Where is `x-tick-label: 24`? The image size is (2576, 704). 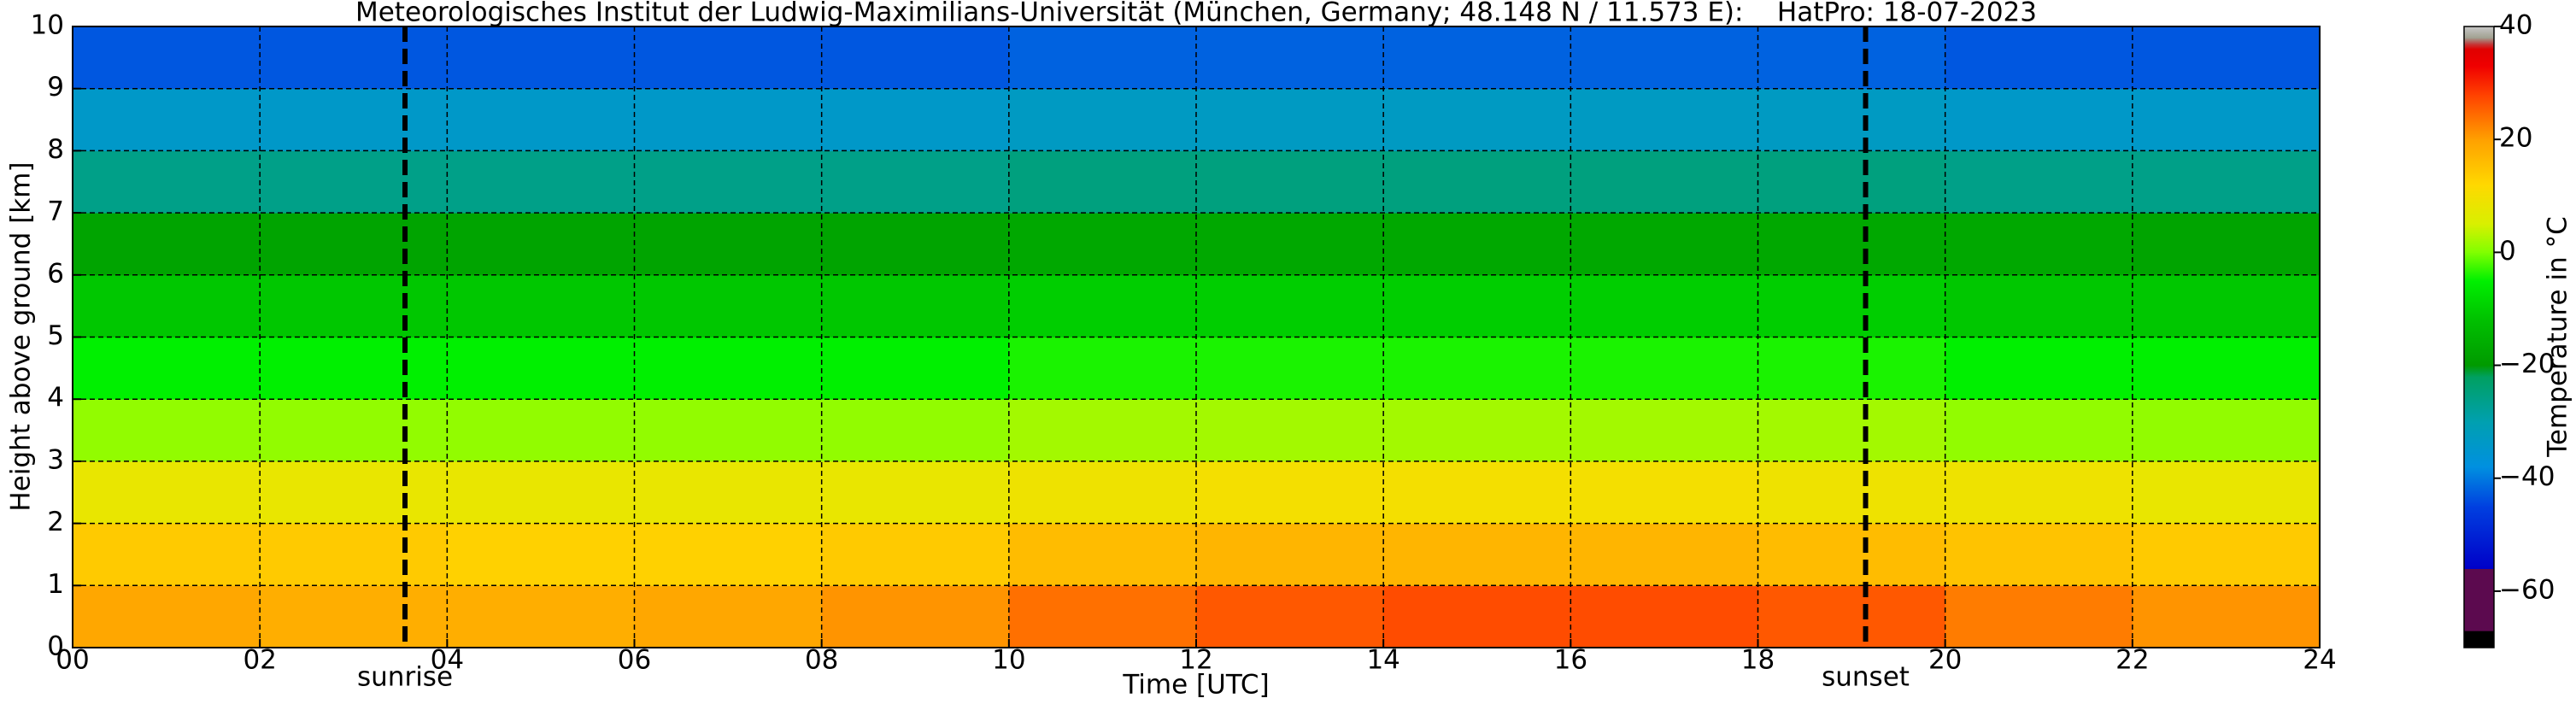 x-tick-label: 24 is located at coordinates (2319, 660).